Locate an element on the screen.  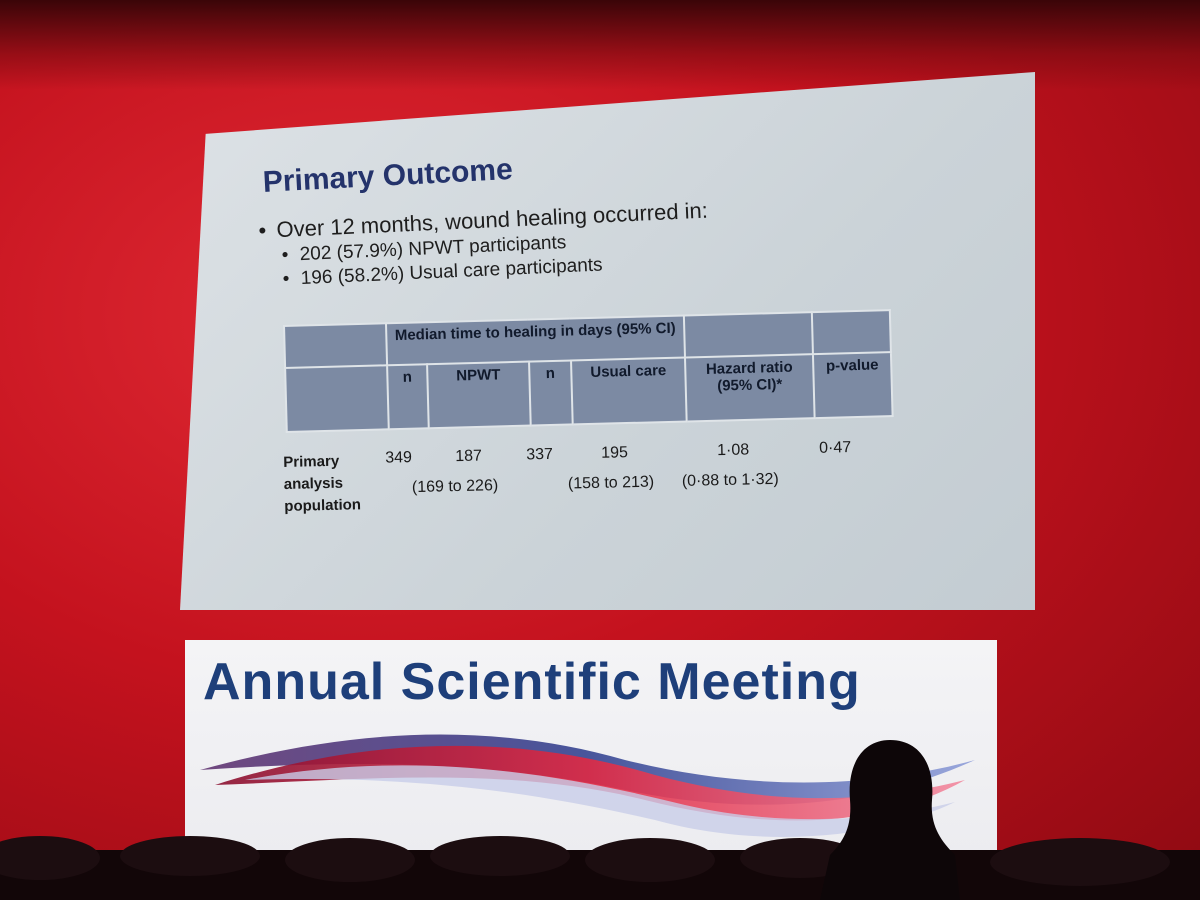
cell-n2: 337 is located at coordinates (540, 454).